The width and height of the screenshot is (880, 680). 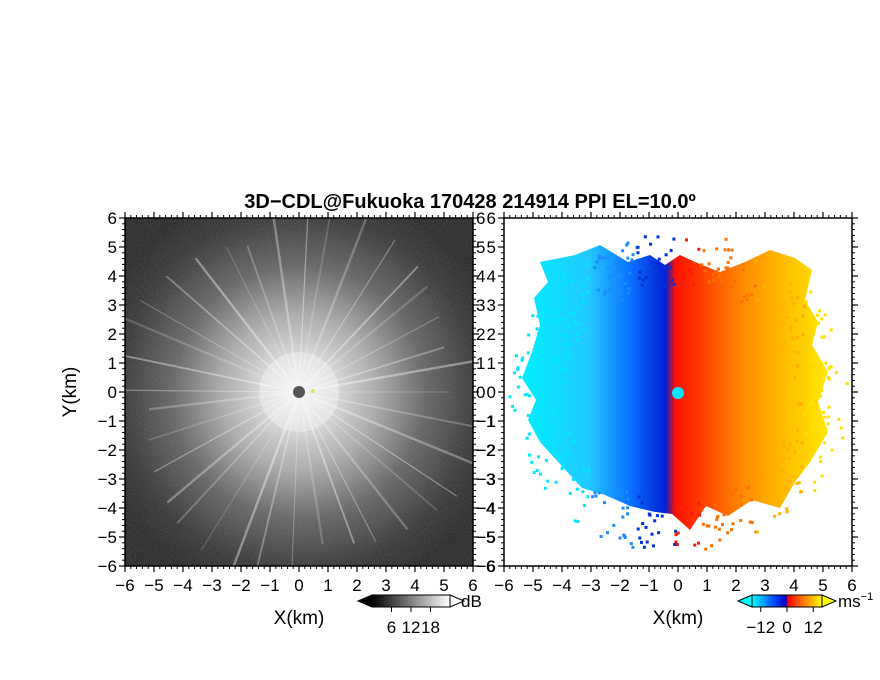 What do you see at coordinates (675, 387) in the screenshot?
I see `velocity-echo-area` at bounding box center [675, 387].